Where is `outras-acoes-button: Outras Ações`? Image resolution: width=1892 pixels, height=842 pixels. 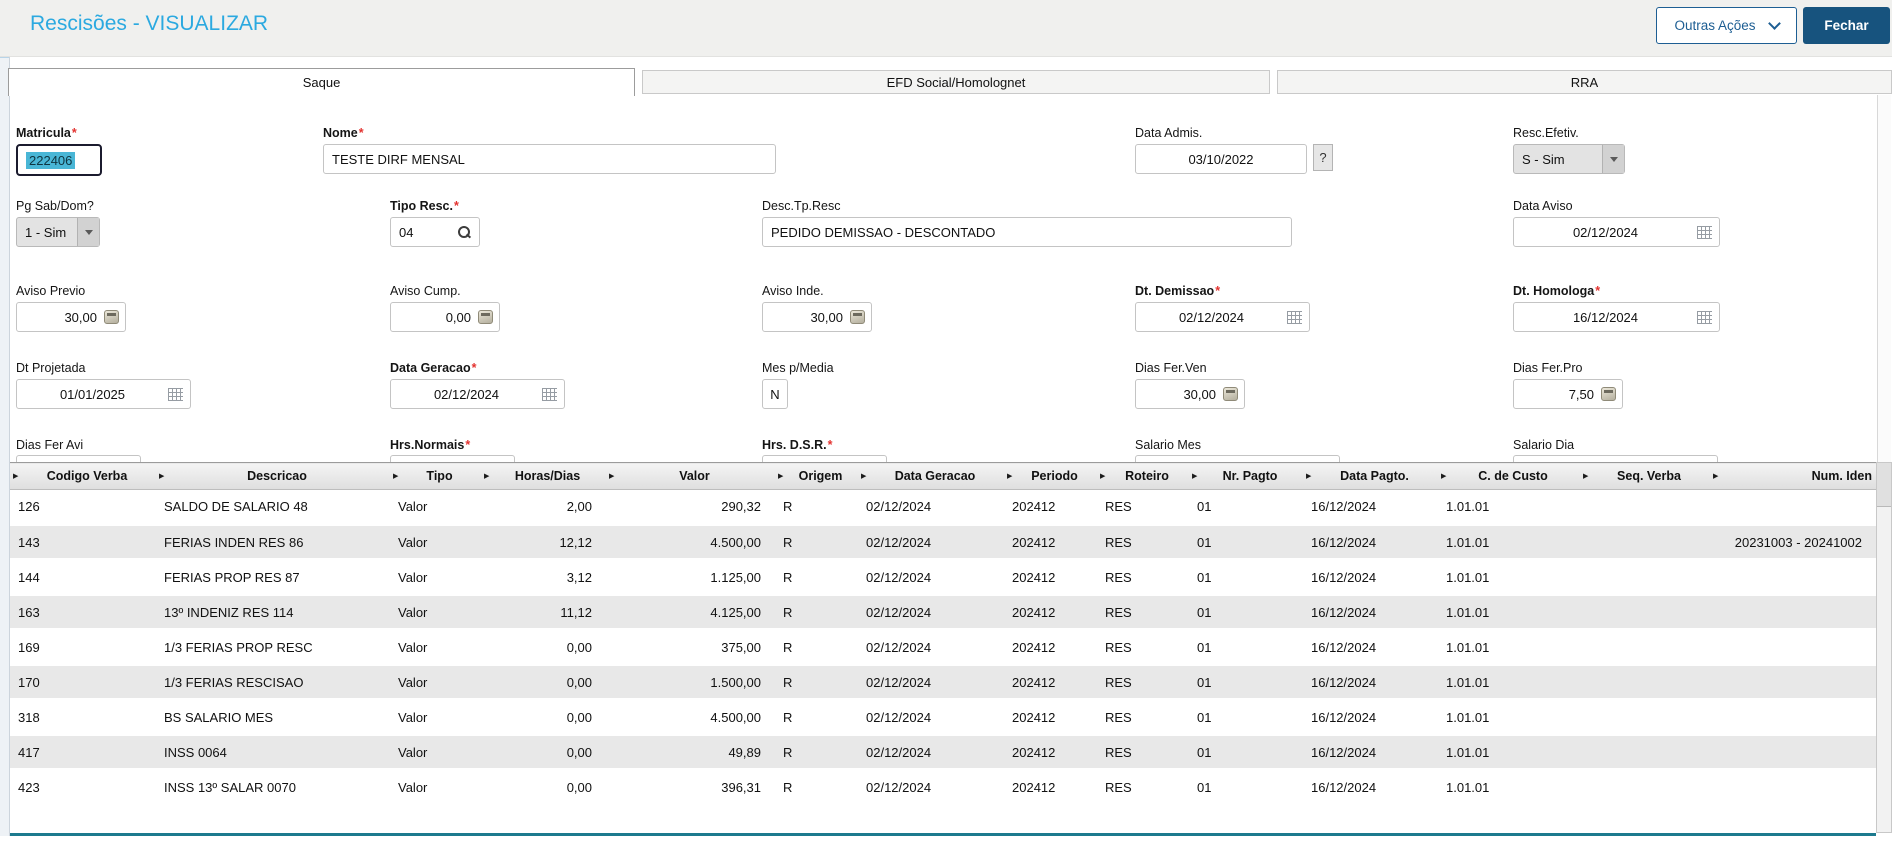 outras-acoes-button: Outras Ações is located at coordinates (1726, 25).